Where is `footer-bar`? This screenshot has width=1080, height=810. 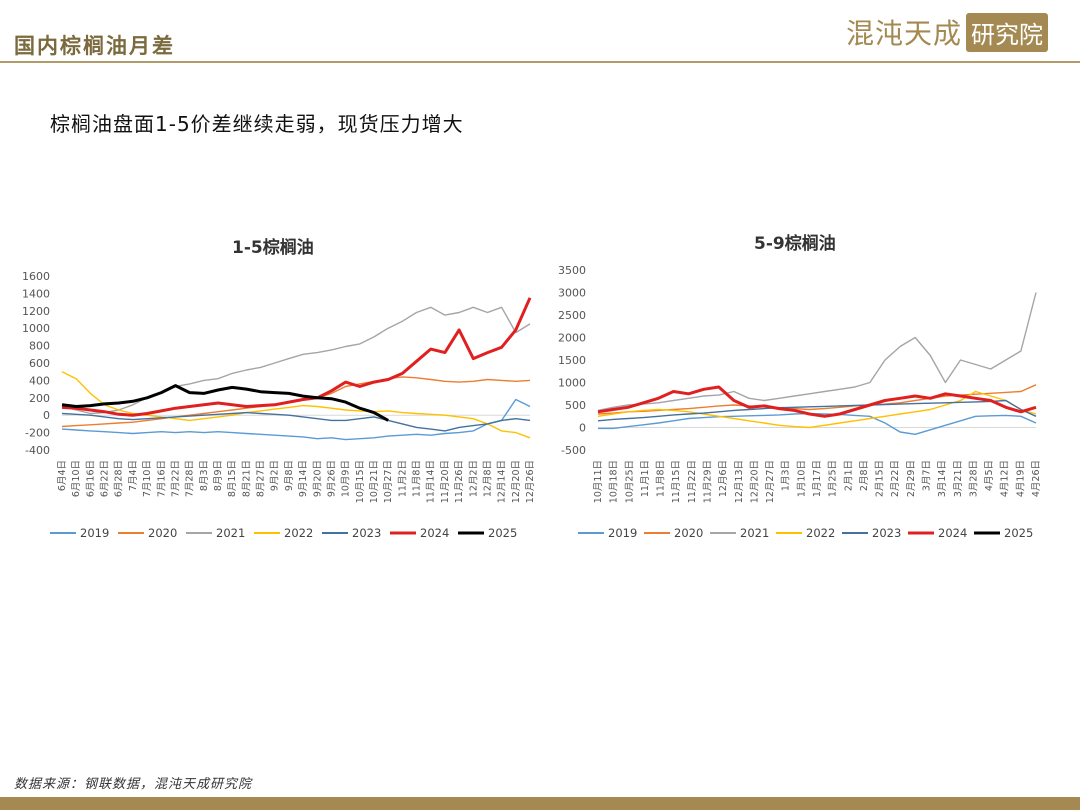
footer-bar is located at coordinates (540, 803).